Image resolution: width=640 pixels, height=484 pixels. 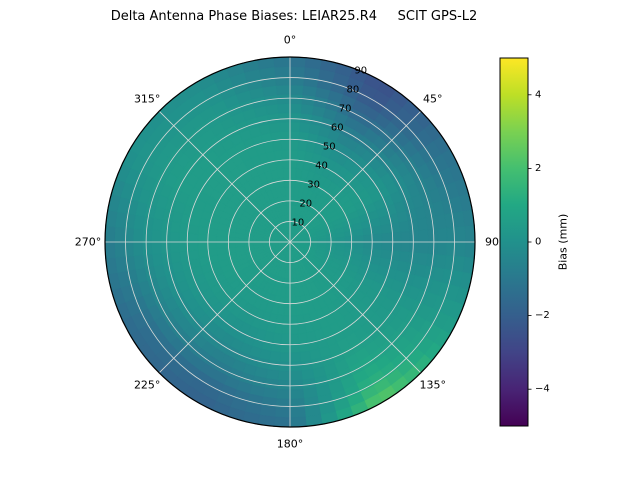 What do you see at coordinates (534, 242) in the screenshot?
I see `colorbar: 4 2 0 −2 −4 Bias (mm)` at bounding box center [534, 242].